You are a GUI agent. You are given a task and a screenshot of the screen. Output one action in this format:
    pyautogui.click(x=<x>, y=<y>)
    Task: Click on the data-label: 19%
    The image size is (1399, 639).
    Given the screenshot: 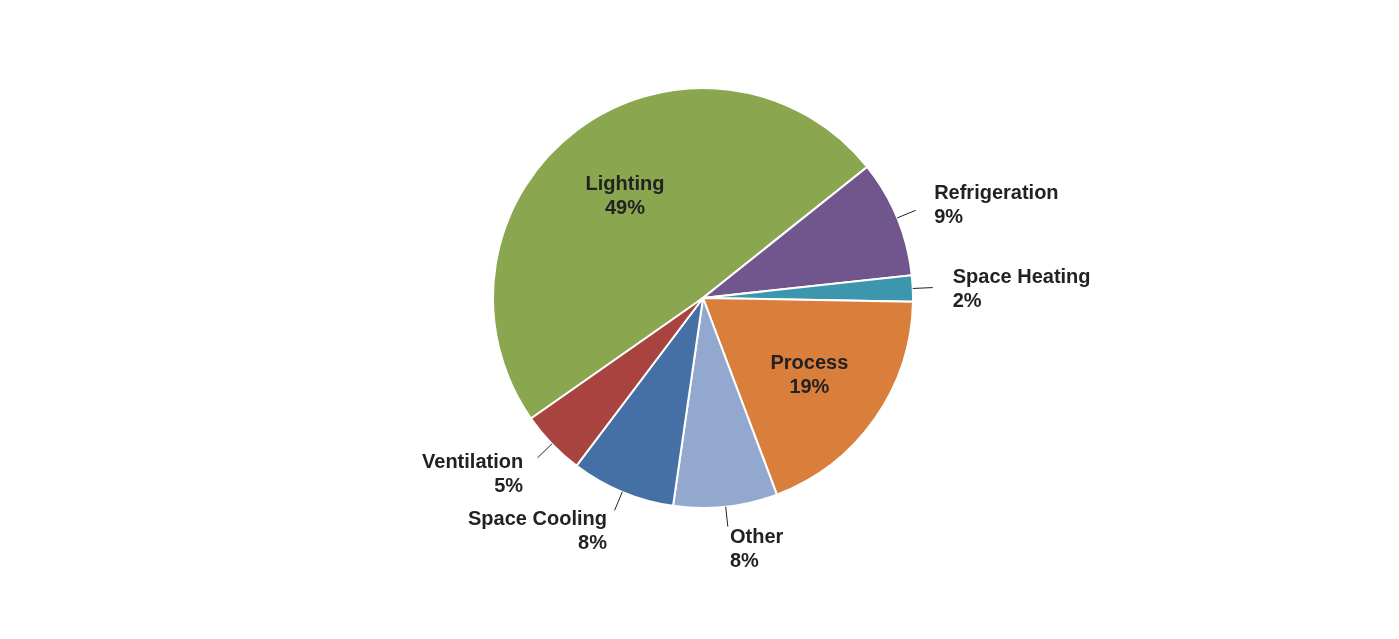 What is the action you would take?
    pyautogui.click(x=809, y=386)
    